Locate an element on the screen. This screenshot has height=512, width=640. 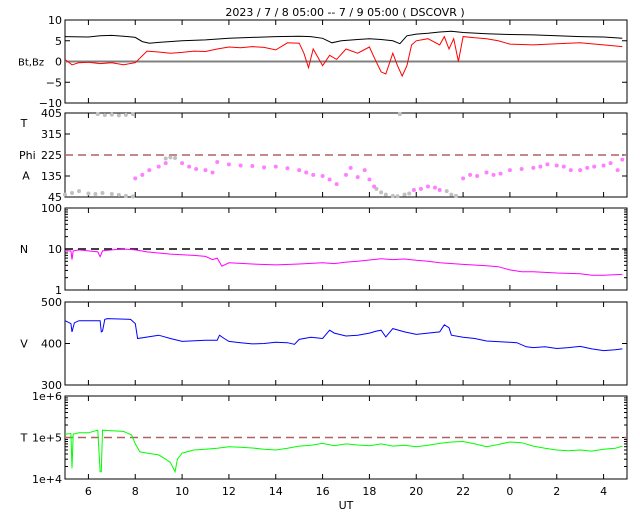
y-tick-label: 100 is located at coordinates (51, 208).